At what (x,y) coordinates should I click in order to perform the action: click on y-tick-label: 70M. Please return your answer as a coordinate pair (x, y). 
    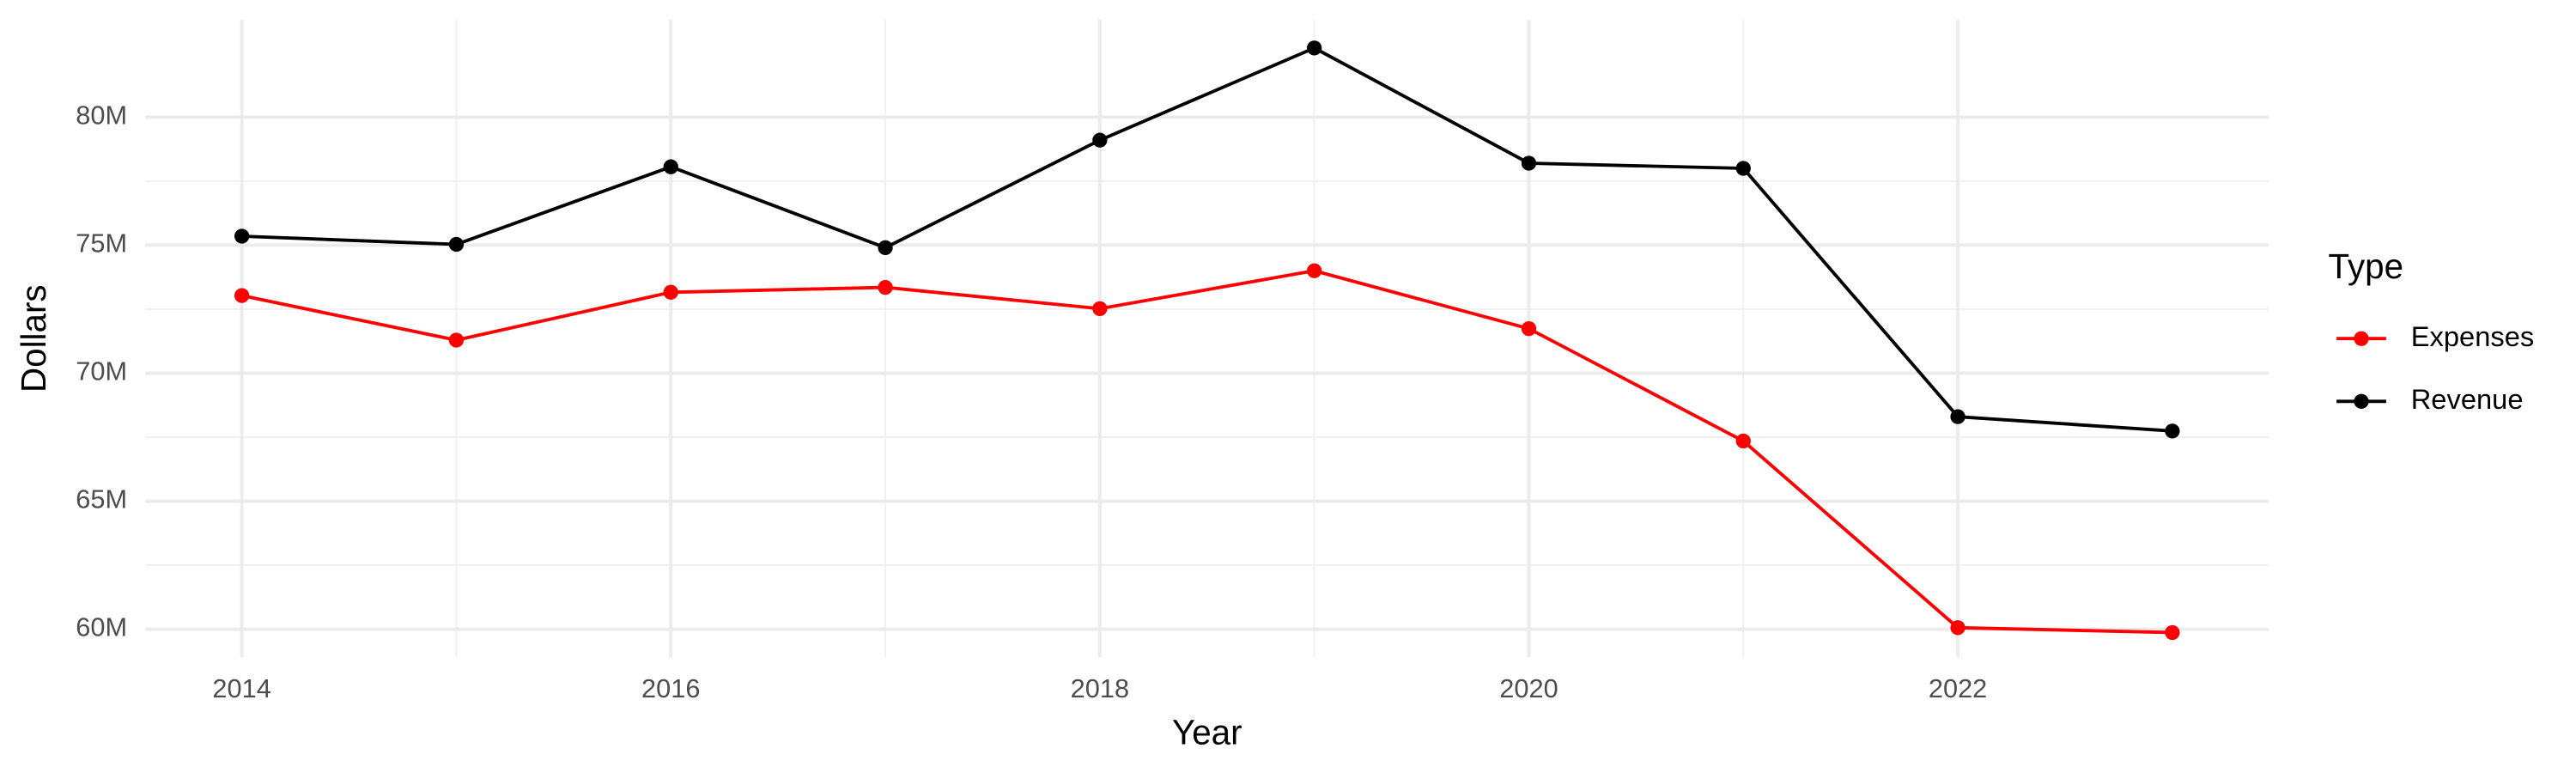
    Looking at the image, I should click on (101, 371).